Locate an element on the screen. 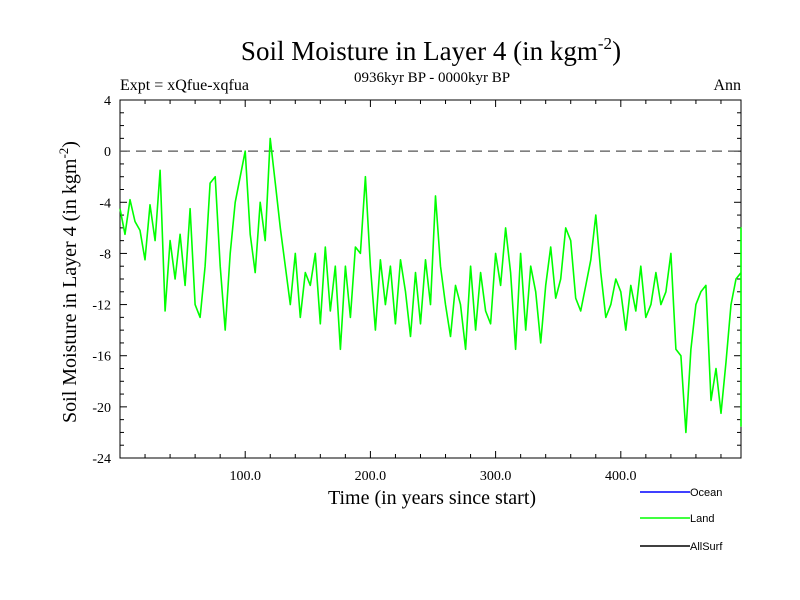  x-tick-label: 300.0 is located at coordinates (496, 476).